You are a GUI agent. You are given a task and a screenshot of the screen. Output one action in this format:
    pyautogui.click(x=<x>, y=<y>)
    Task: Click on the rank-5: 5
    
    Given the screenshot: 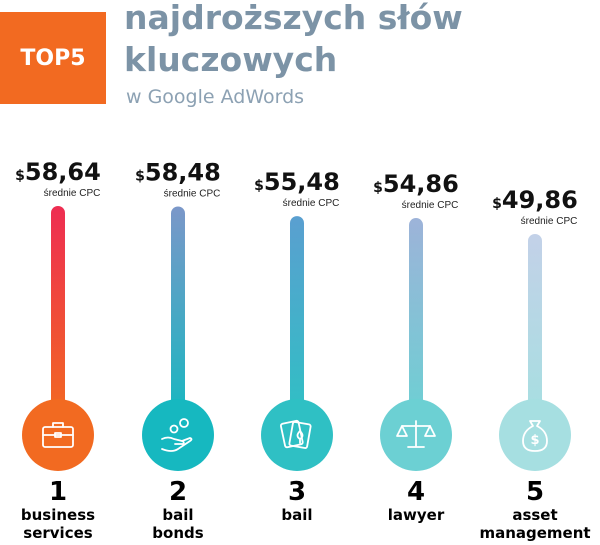 What is the action you would take?
    pyautogui.click(x=535, y=492)
    